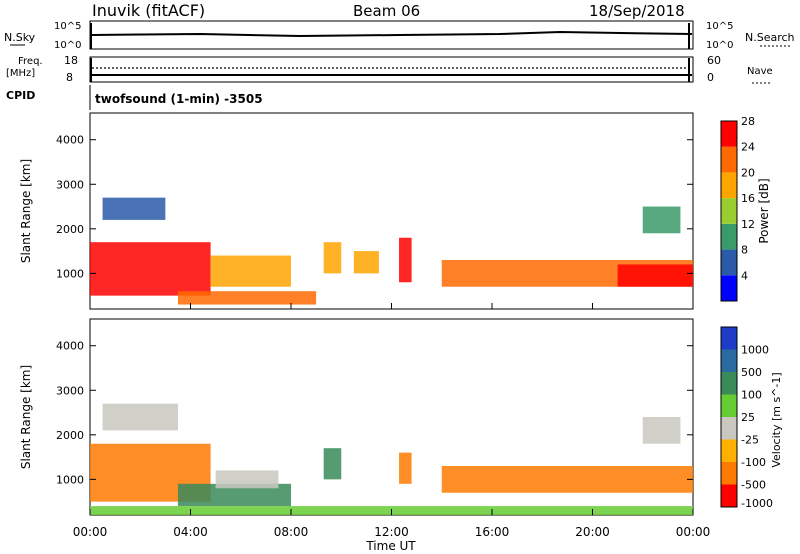  What do you see at coordinates (386, 11) in the screenshot?
I see `beam-title: Beam 06` at bounding box center [386, 11].